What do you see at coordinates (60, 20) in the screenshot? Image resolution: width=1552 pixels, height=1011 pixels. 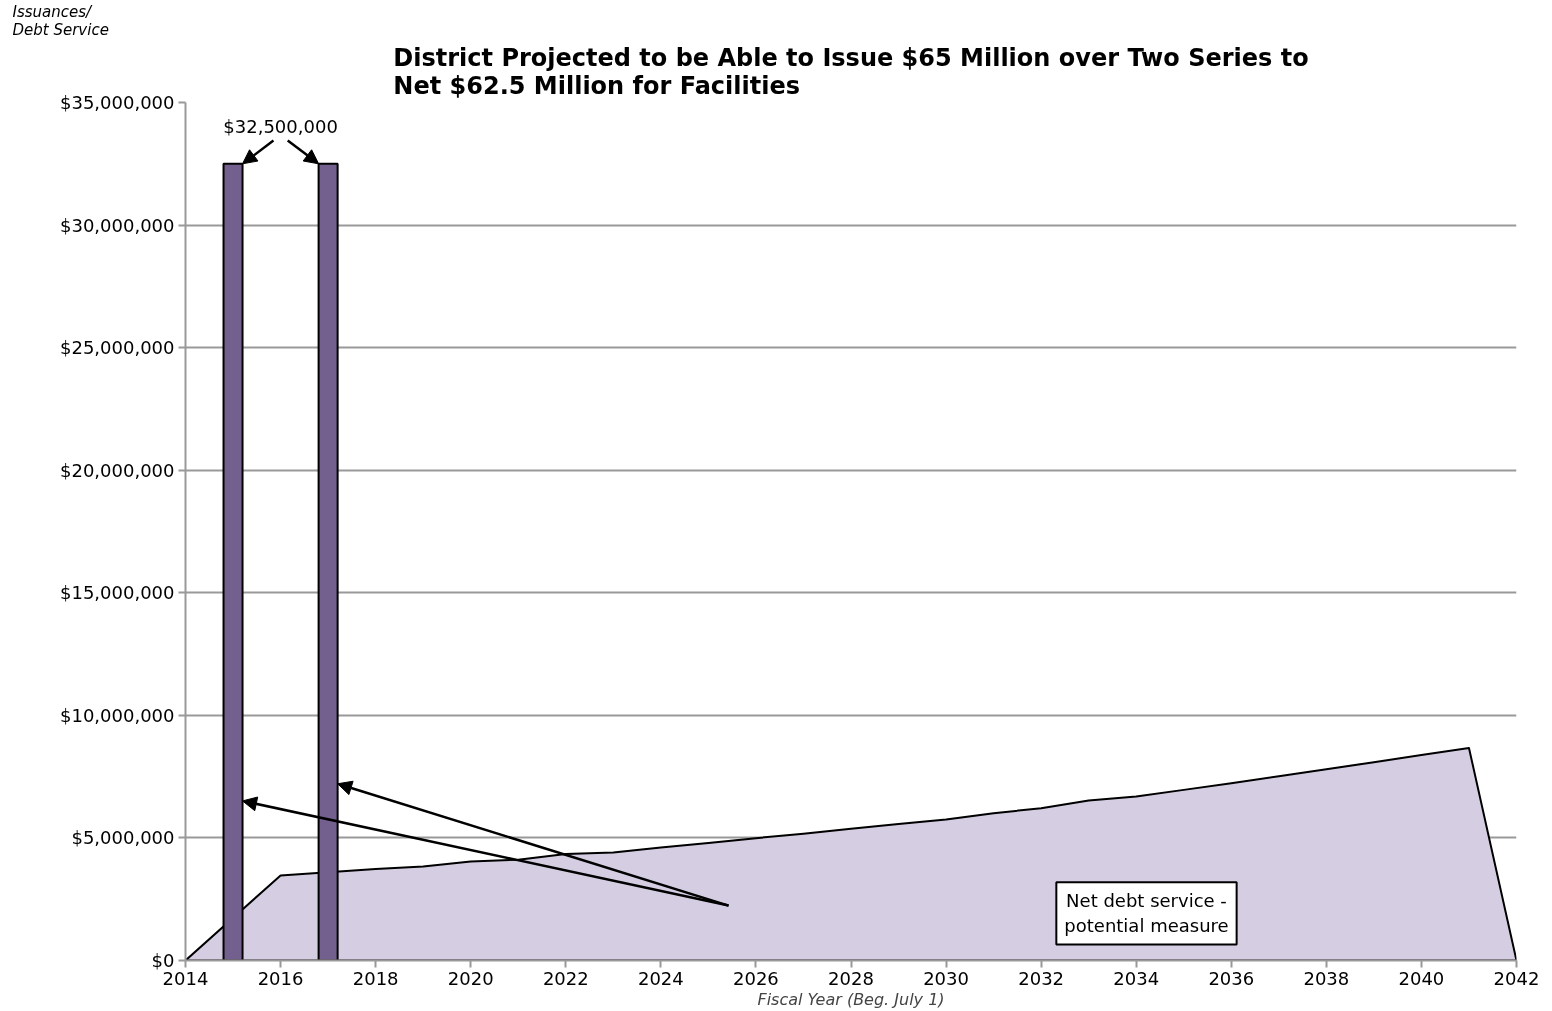 I see `y-axis-title: Issuances/ Debt Service` at bounding box center [60, 20].